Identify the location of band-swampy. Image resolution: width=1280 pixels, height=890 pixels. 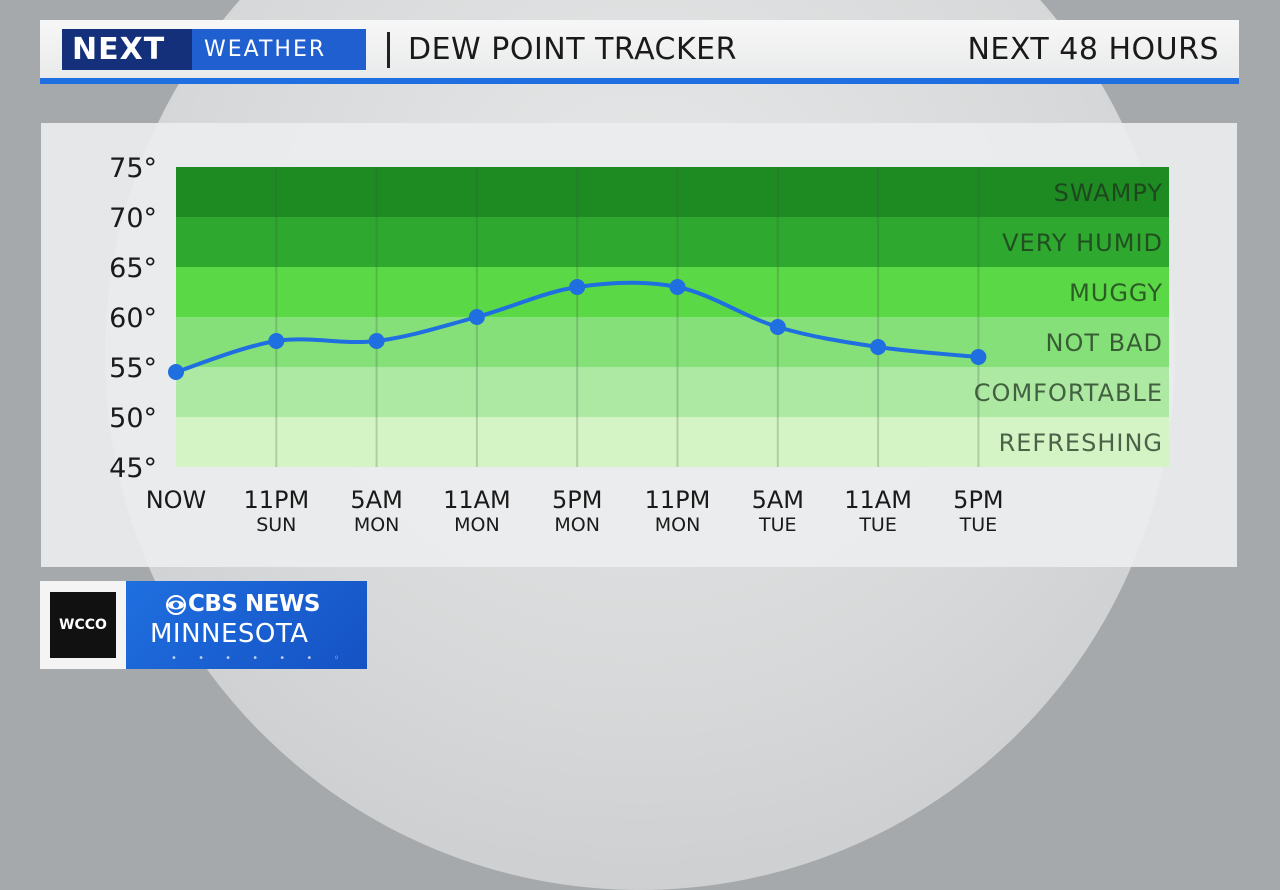
(672, 192).